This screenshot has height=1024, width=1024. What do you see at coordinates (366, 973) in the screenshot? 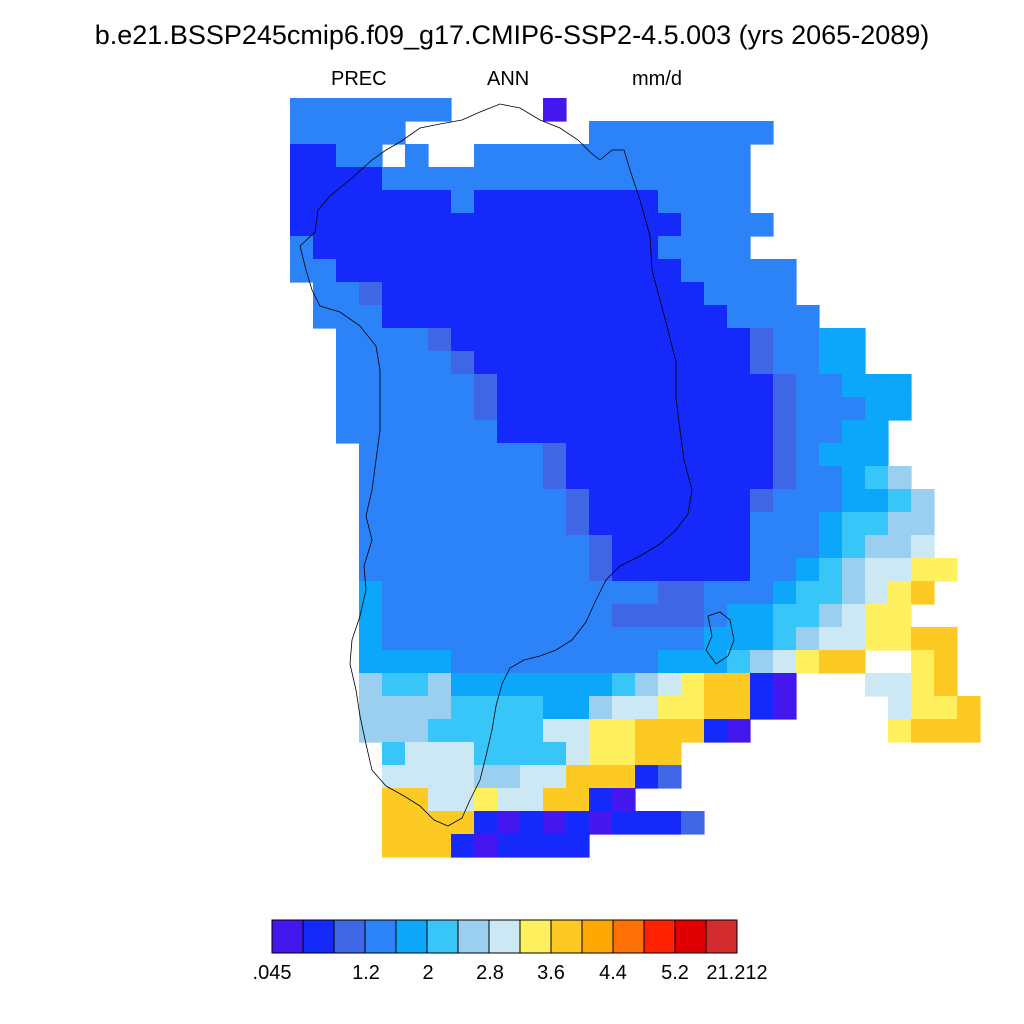
I see `colorbar-label: 1.2` at bounding box center [366, 973].